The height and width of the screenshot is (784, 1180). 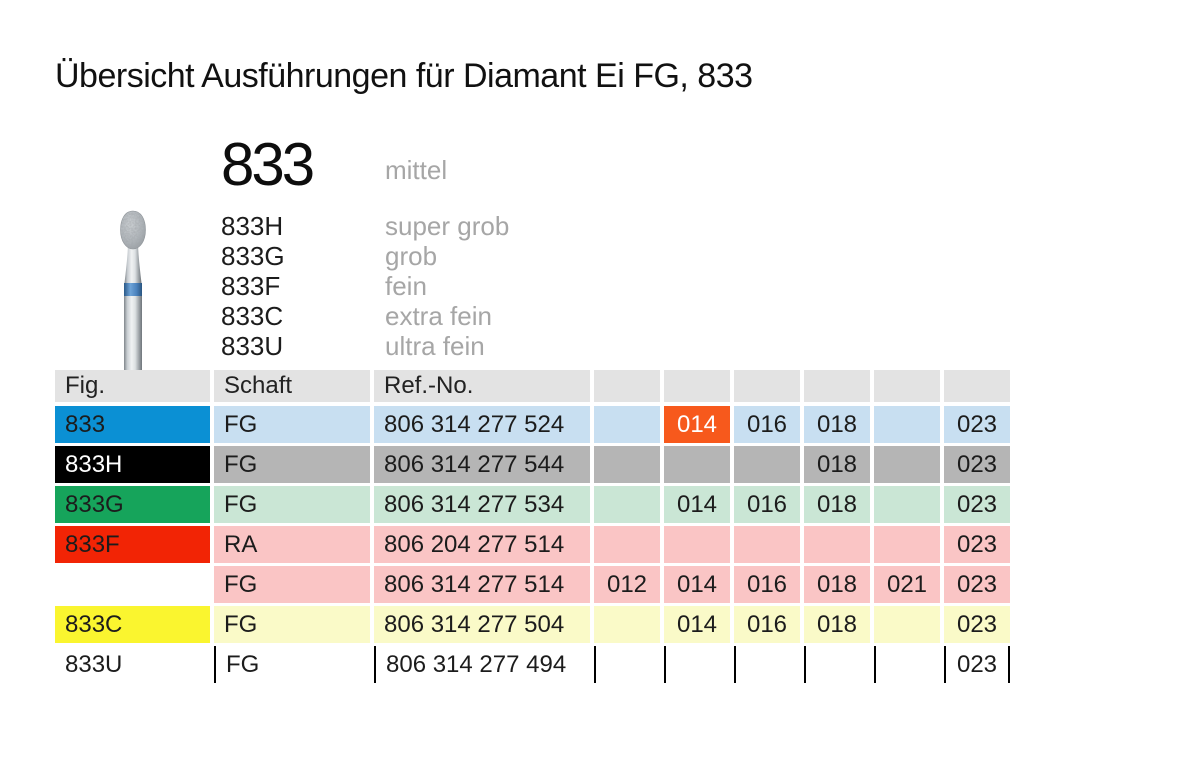 What do you see at coordinates (132, 504) in the screenshot?
I see `fig-cell: 833G` at bounding box center [132, 504].